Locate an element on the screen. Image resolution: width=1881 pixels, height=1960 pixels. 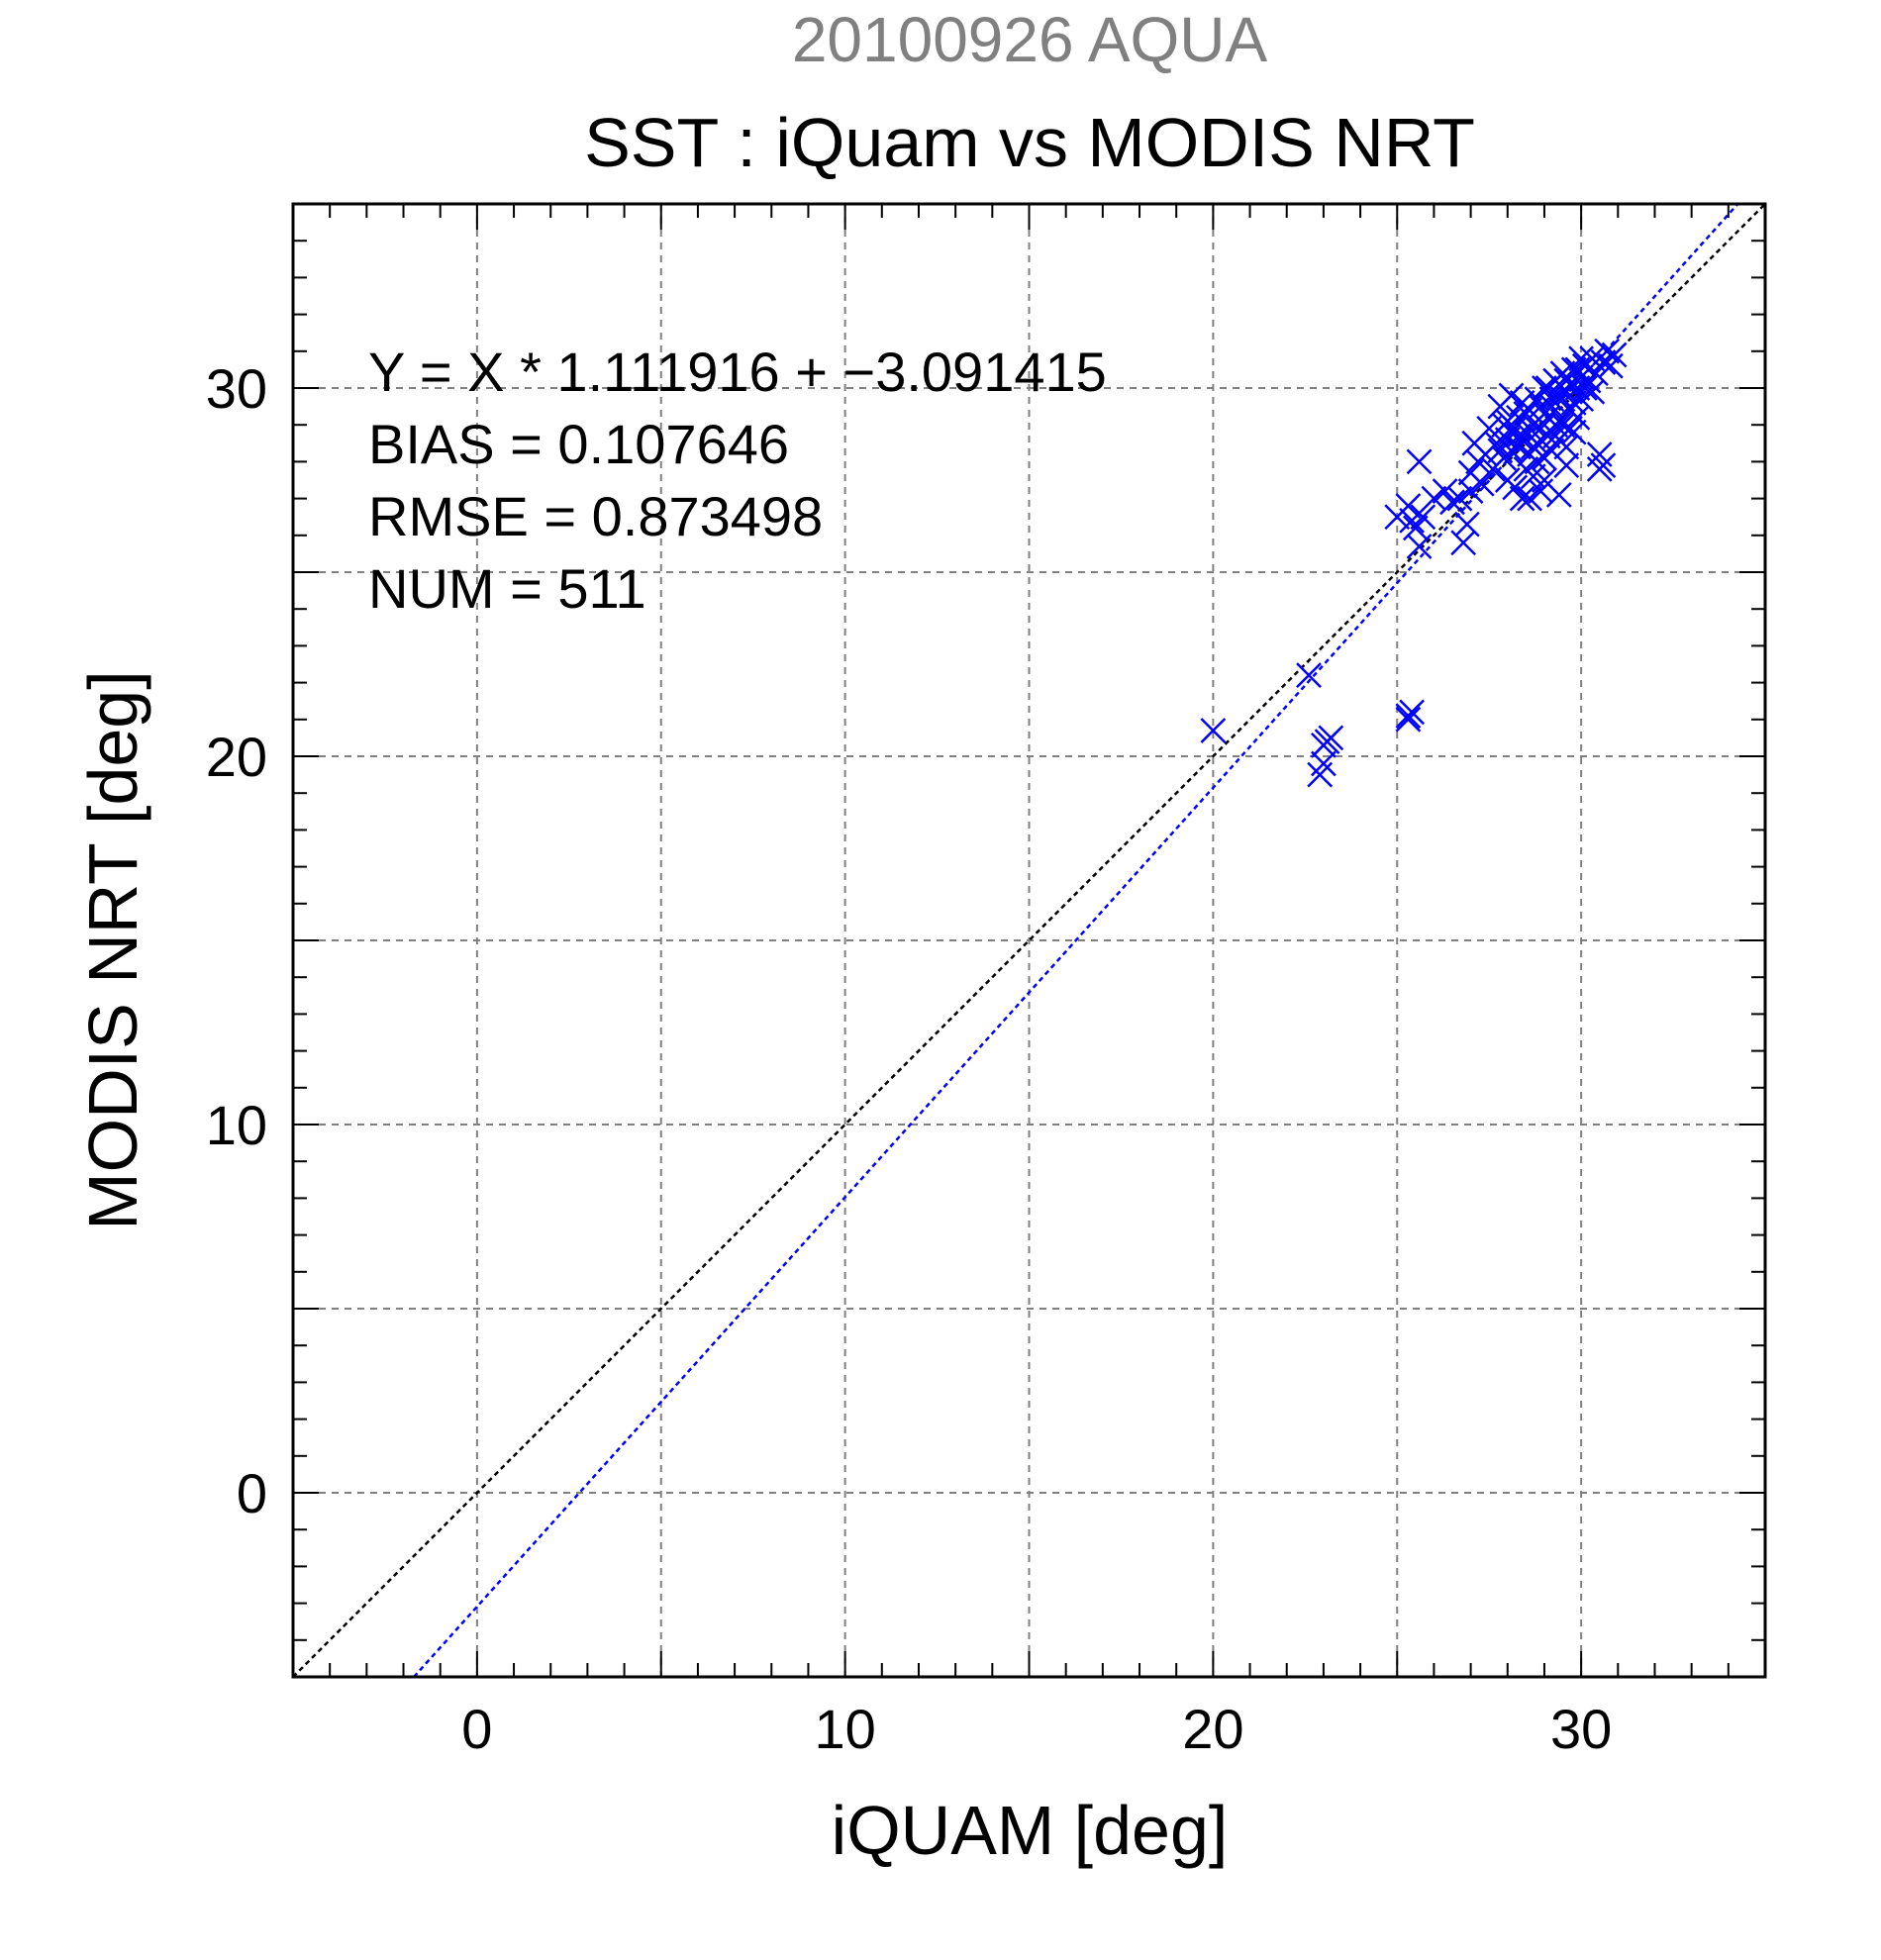
y-tick-label: 30 is located at coordinates (237, 388).